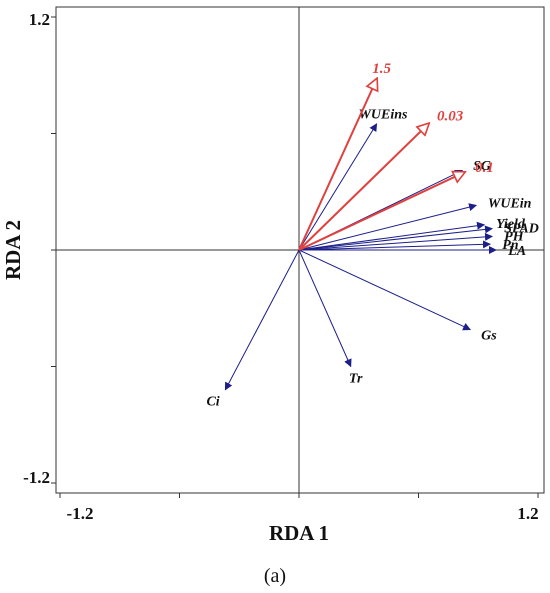 The image size is (550, 593). Describe the element at coordinates (13, 250) in the screenshot. I see `y-axis-title: RDA 2` at that location.